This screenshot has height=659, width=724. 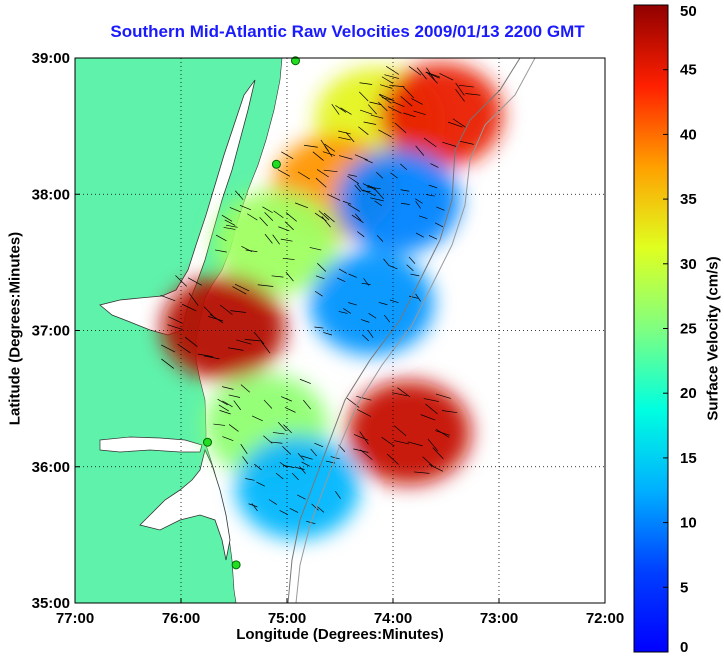 I want to click on x-tick-label: 75:00, so click(x=287, y=618).